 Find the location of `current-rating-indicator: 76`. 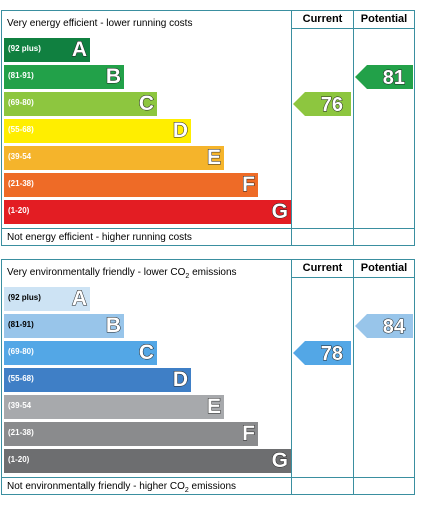

current-rating-indicator: 76 is located at coordinates (322, 104).